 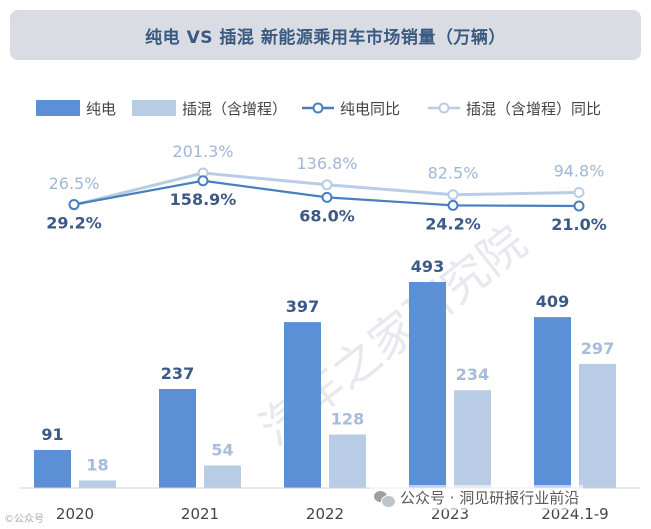 What do you see at coordinates (177, 373) in the screenshot?
I see `bar-label-bev-1: 237` at bounding box center [177, 373].